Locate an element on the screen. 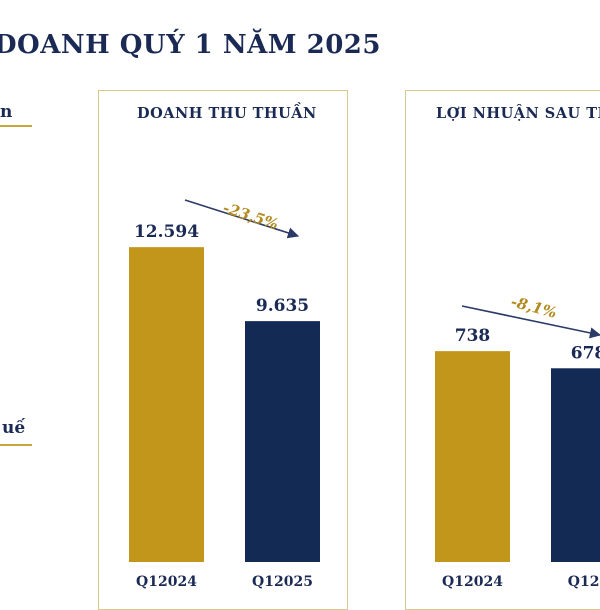 Image resolution: width=600 pixels, height=610 pixels. data-label-profit-1: 678 is located at coordinates (585, 353).